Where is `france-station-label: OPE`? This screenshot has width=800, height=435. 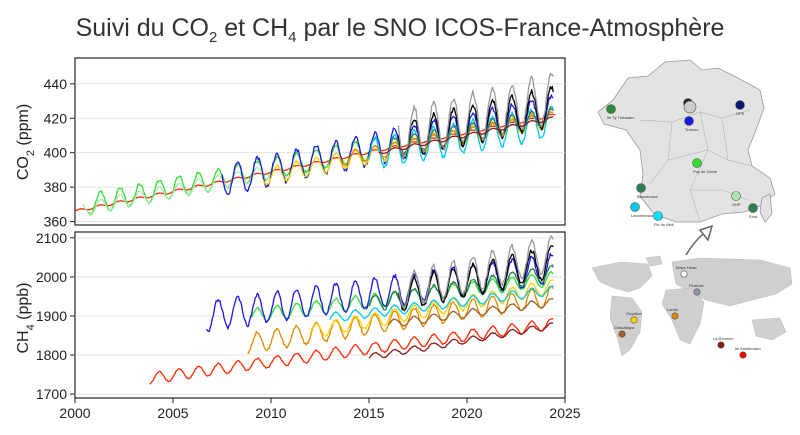
france-station-label: OPE is located at coordinates (740, 113).